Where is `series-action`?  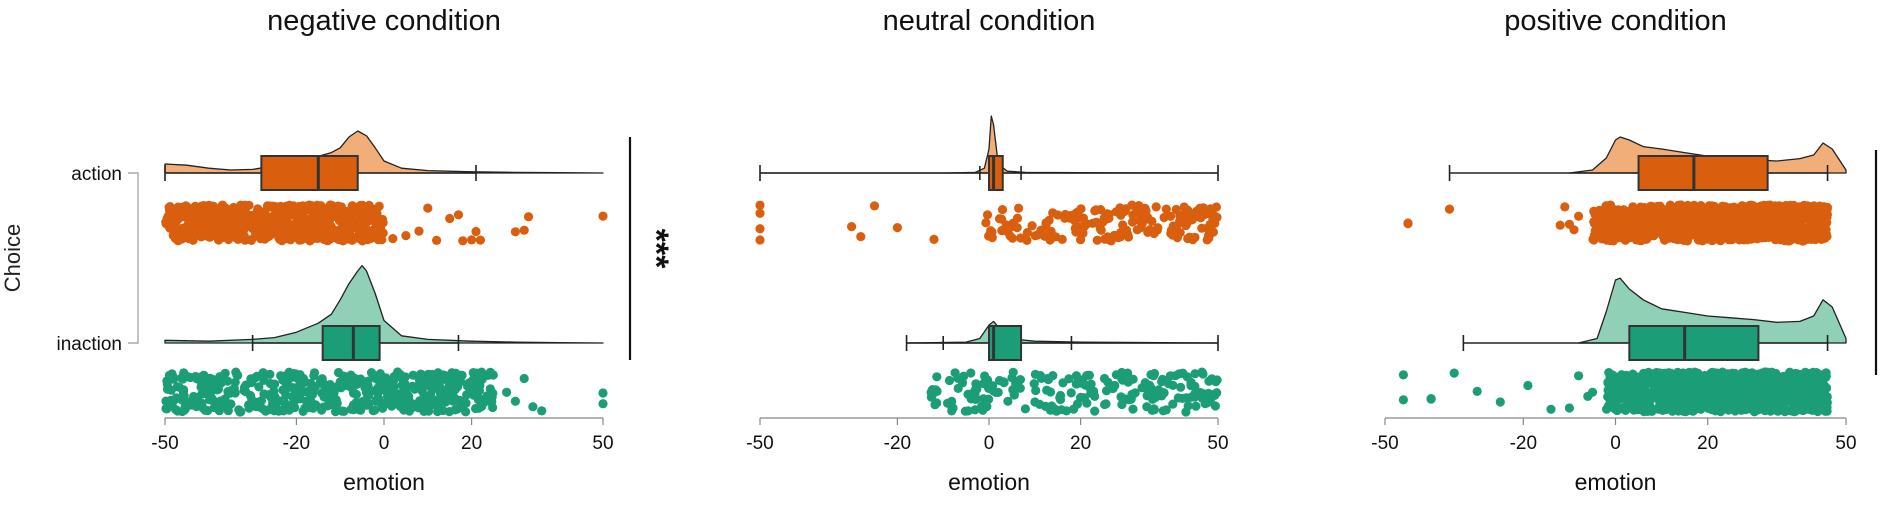 series-action is located at coordinates (1625, 191).